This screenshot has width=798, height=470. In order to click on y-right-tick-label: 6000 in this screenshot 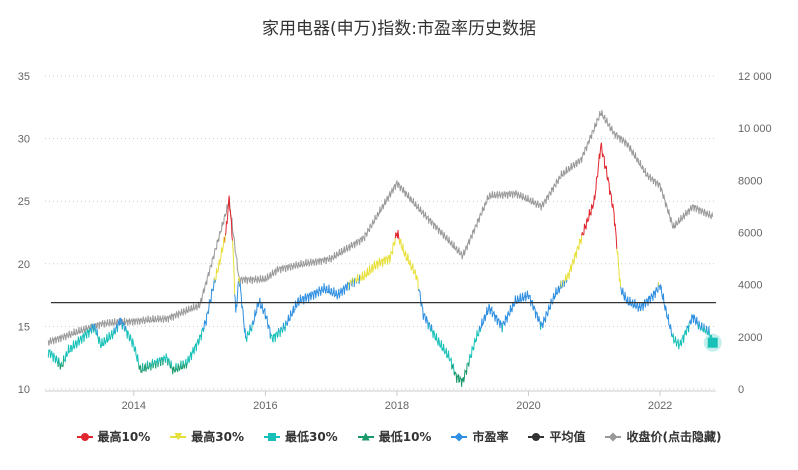, I will do `click(750, 234)`.